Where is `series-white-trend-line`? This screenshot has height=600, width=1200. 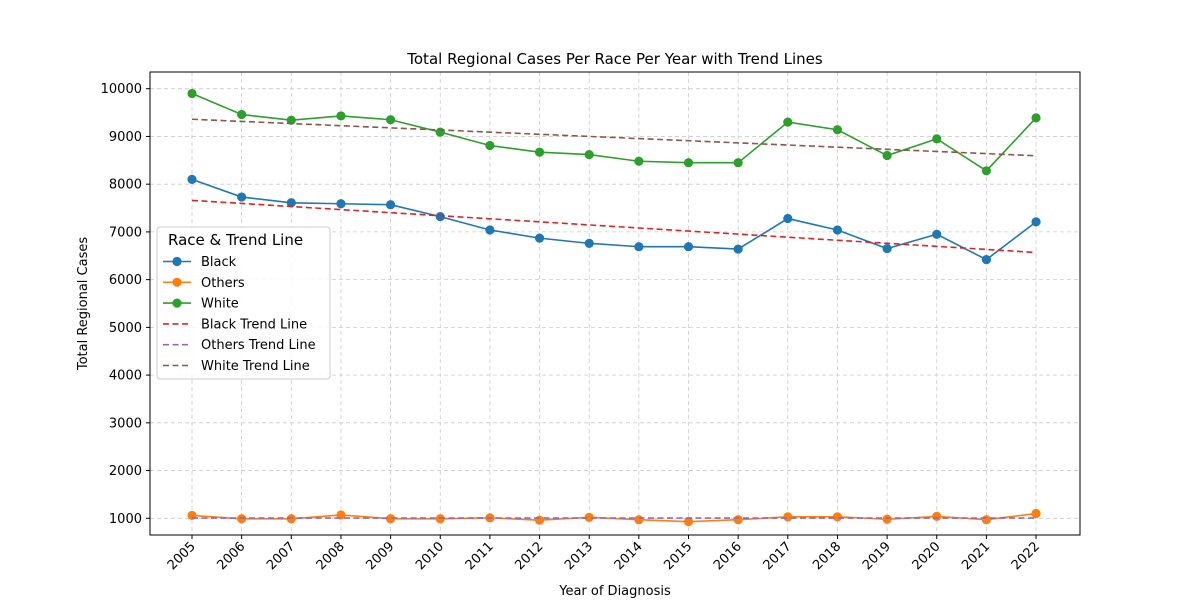
series-white-trend-line is located at coordinates (614, 137).